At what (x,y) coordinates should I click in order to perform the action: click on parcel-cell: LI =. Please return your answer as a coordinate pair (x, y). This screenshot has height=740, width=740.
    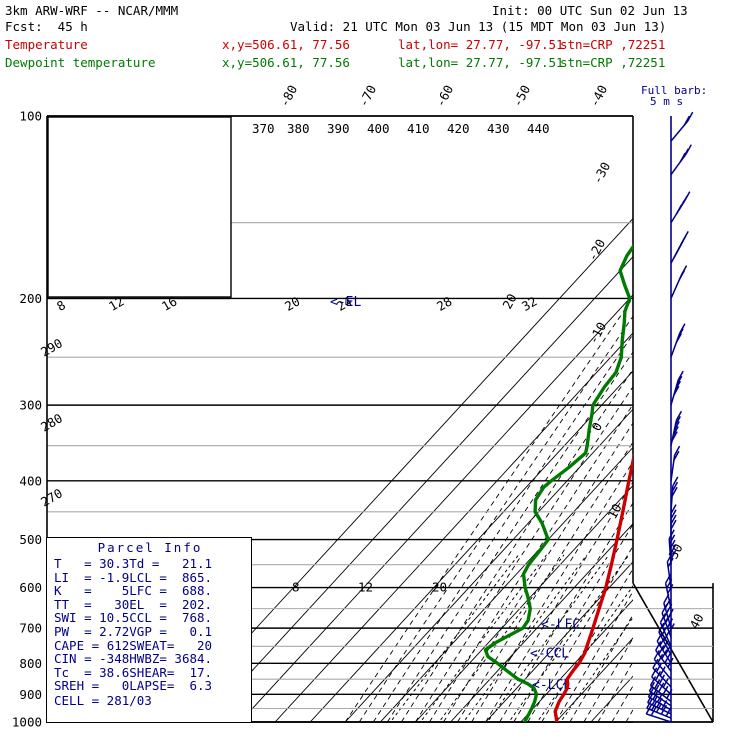
    Looking at the image, I should click on (73, 577).